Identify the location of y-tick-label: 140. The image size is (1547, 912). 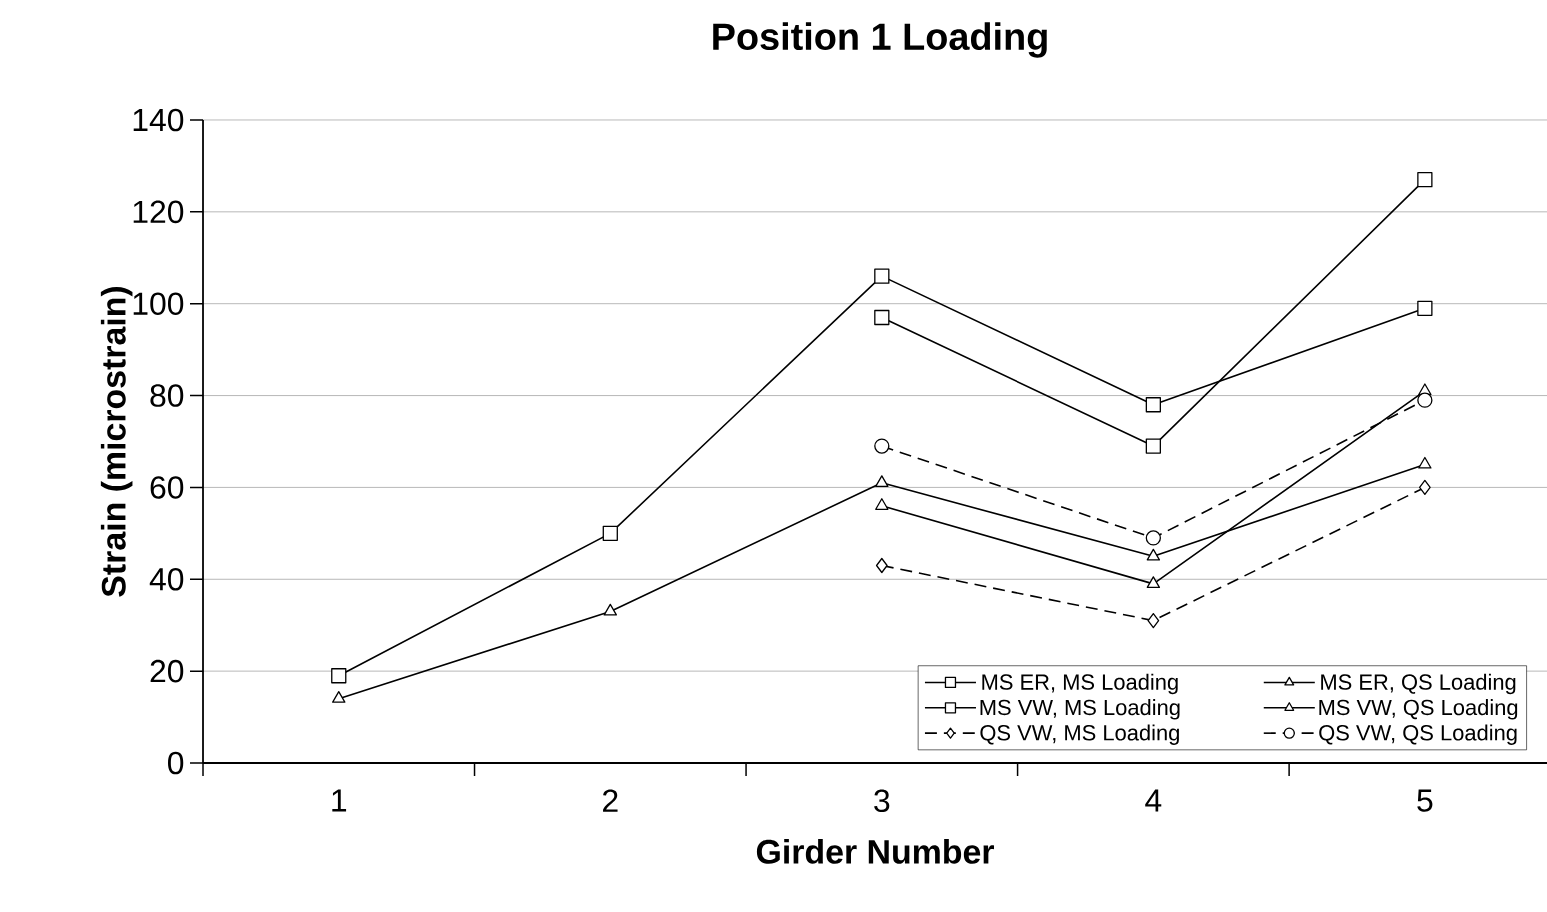
(158, 120).